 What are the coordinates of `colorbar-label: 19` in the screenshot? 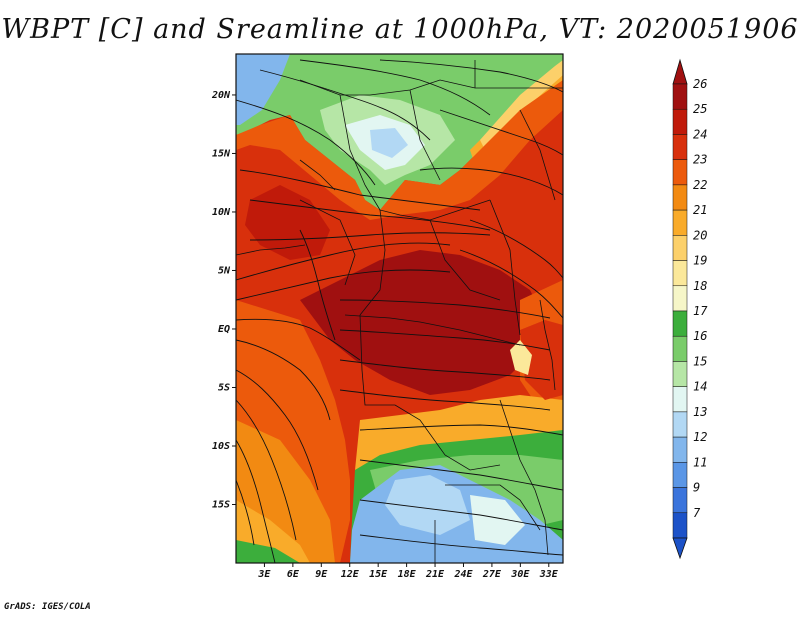 It's located at (700, 261).